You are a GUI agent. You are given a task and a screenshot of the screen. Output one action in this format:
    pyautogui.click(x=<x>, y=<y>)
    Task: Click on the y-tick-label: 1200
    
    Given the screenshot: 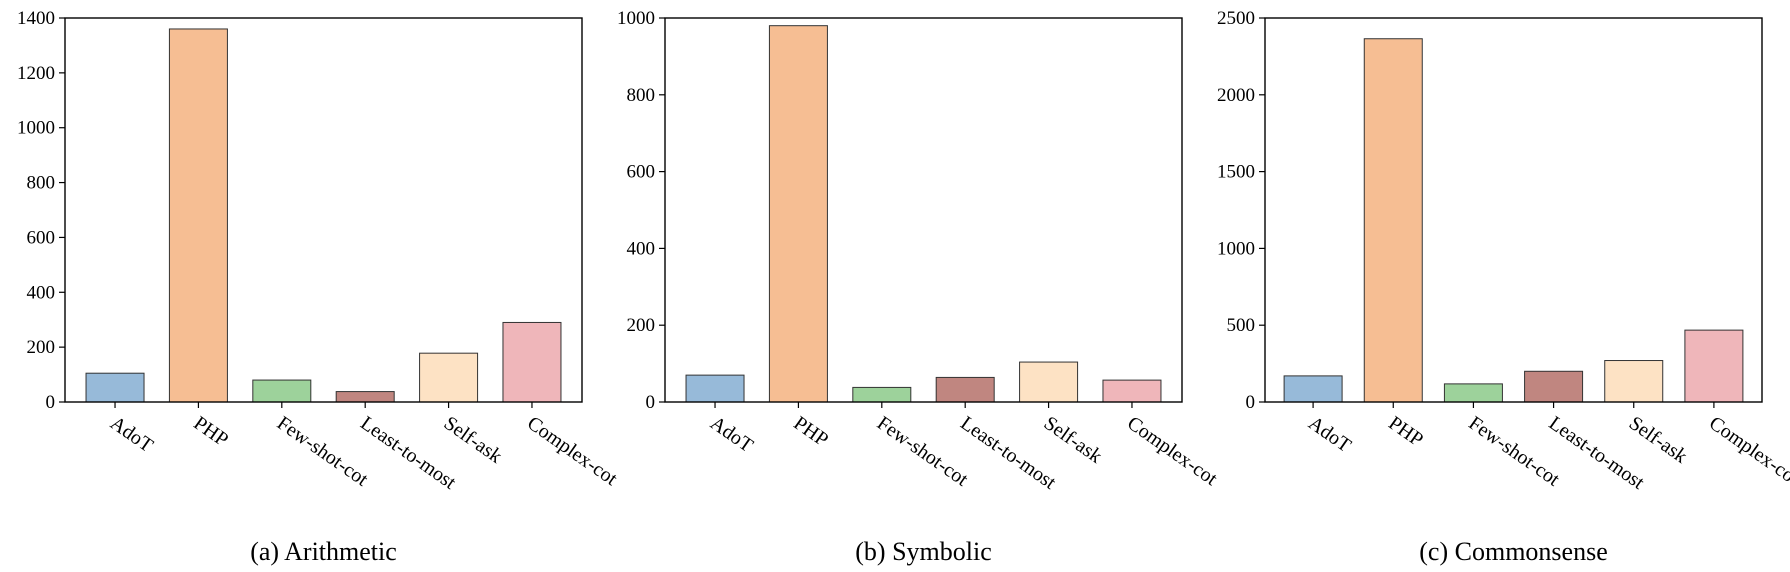 What is the action you would take?
    pyautogui.click(x=36, y=73)
    